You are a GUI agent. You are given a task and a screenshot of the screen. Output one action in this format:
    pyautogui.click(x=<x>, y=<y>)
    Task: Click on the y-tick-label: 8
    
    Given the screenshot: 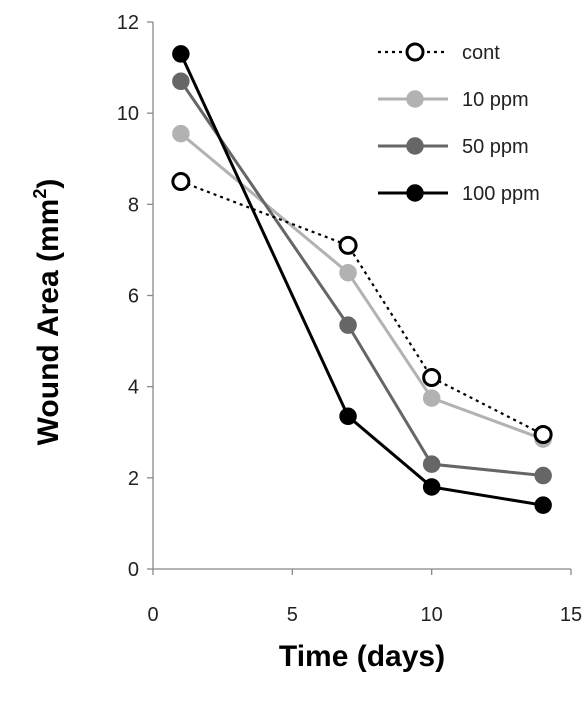 What is the action you would take?
    pyautogui.click(x=133, y=205)
    